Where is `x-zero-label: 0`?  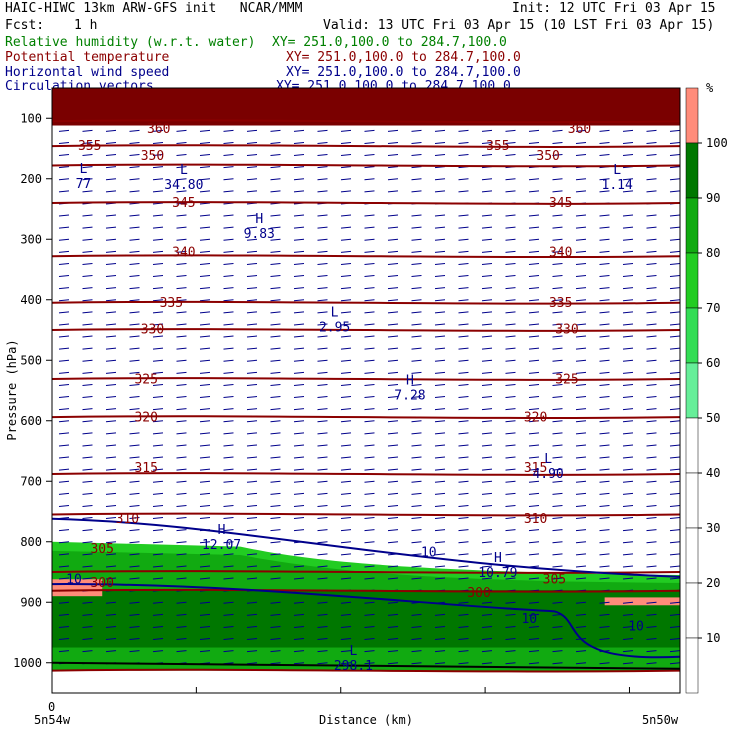 x-zero-label: 0 is located at coordinates (51, 707).